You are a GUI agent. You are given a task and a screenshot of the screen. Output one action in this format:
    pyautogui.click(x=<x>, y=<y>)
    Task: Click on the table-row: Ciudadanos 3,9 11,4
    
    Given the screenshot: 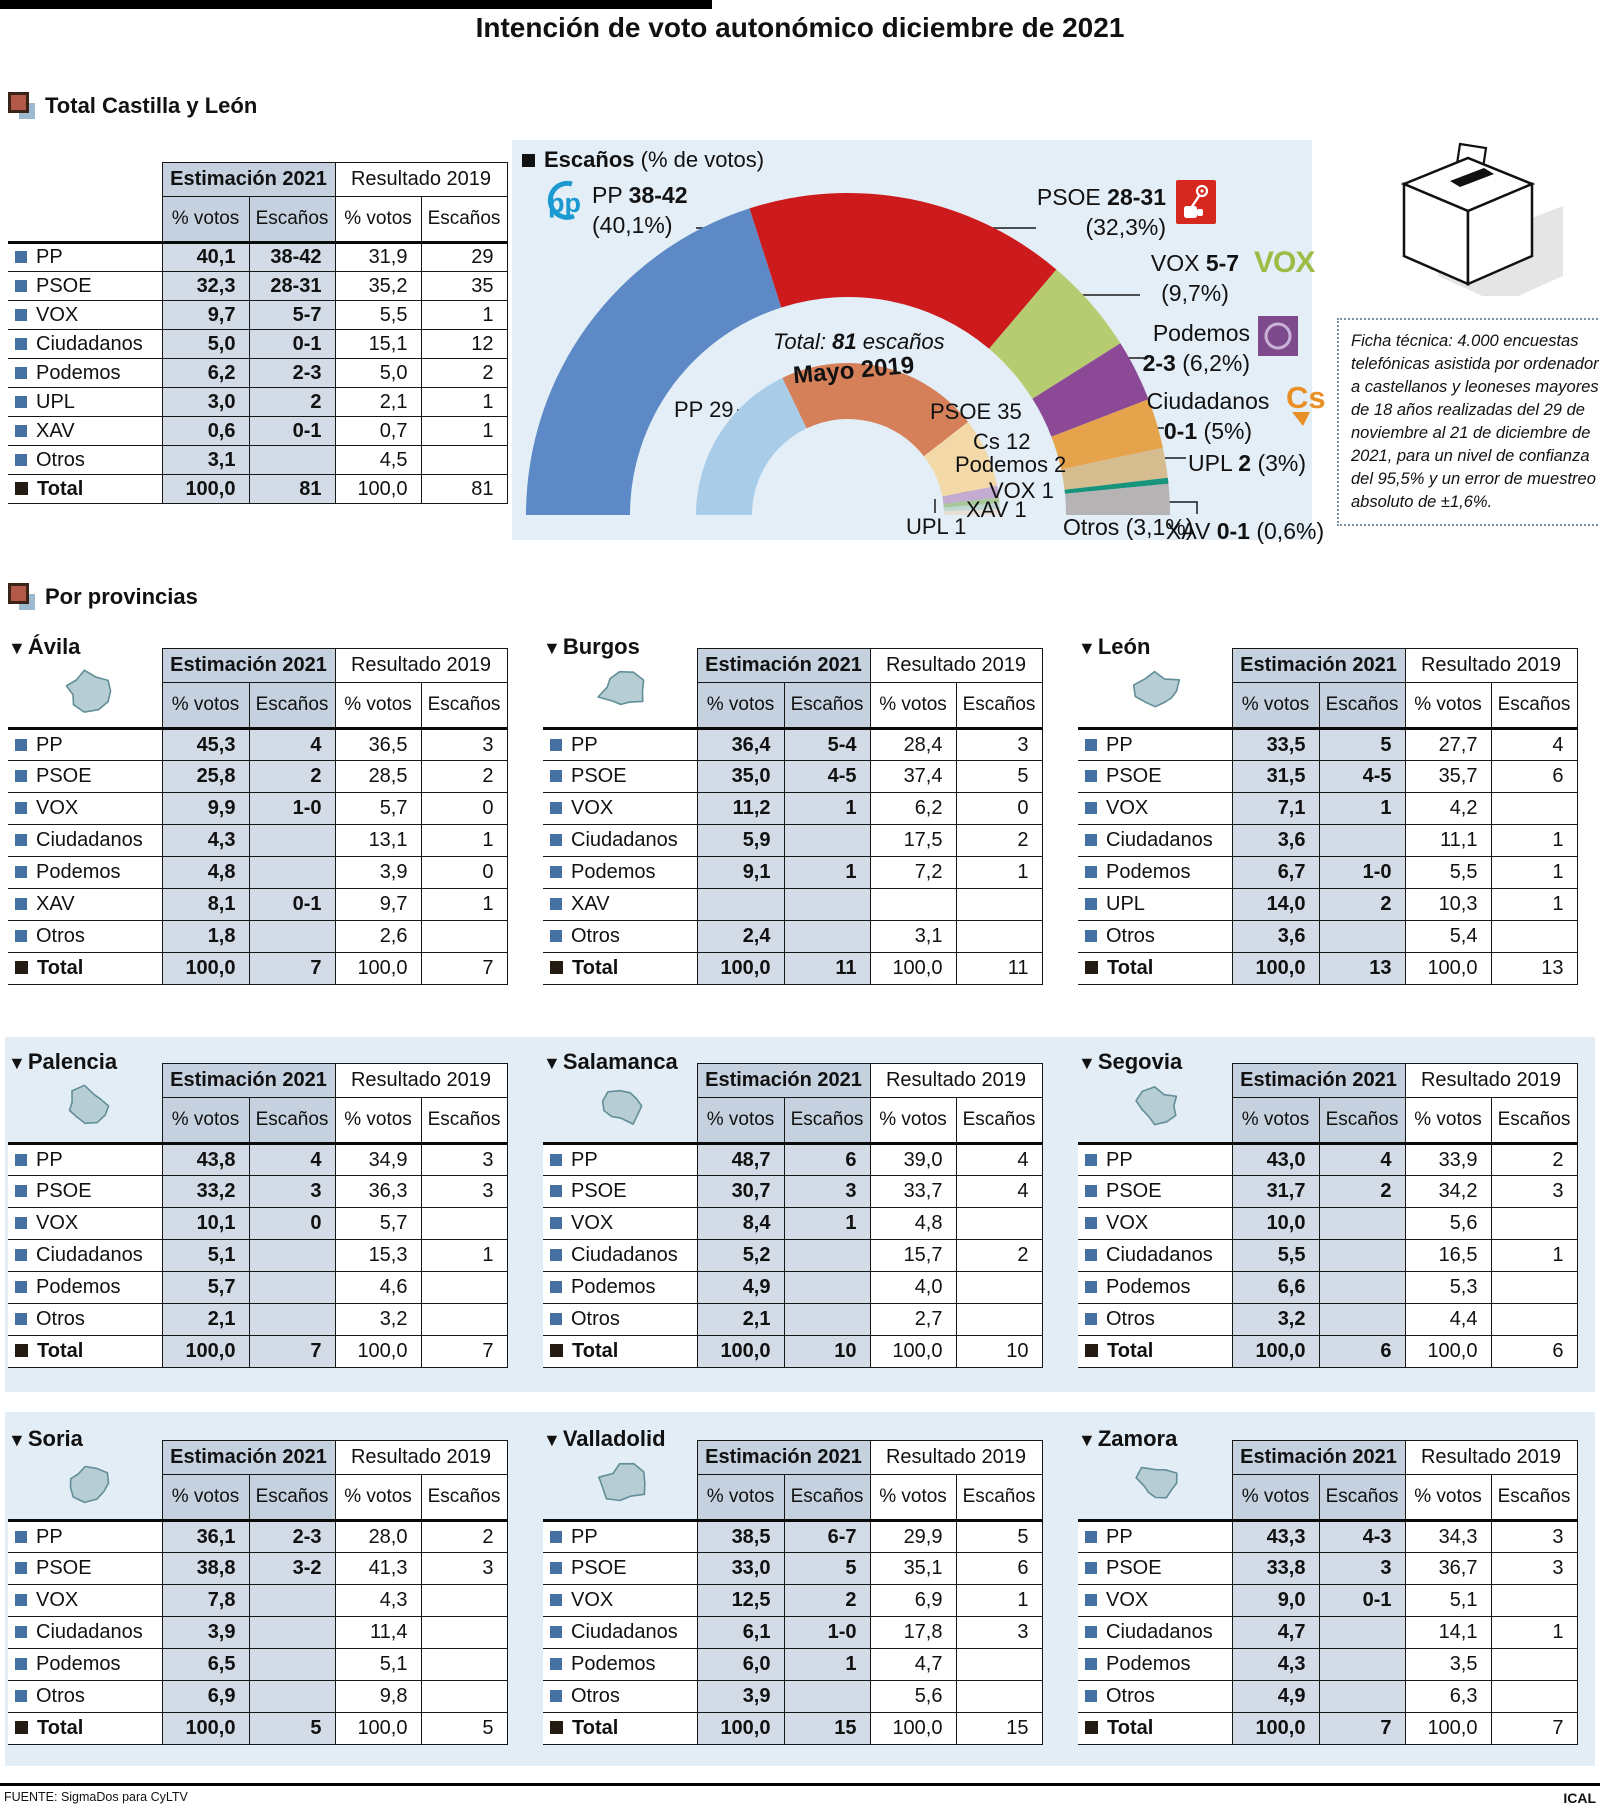 What is the action you would take?
    pyautogui.click(x=258, y=1632)
    